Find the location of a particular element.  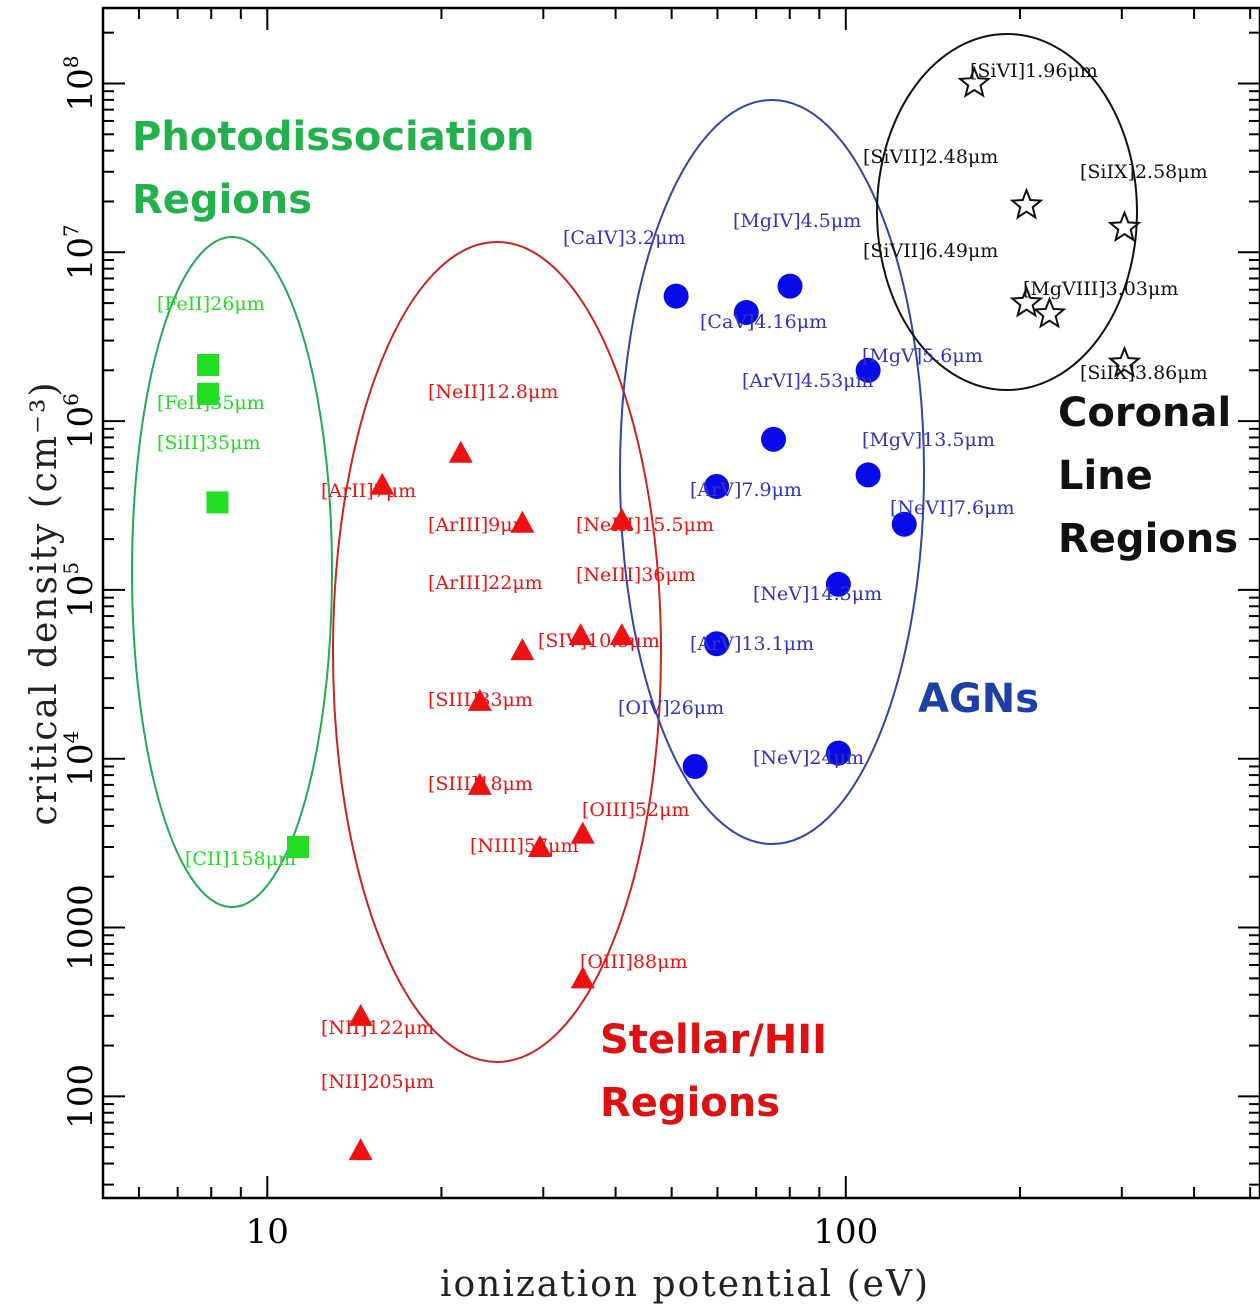

point-label: [ArV]7.9μm is located at coordinates (746, 490).